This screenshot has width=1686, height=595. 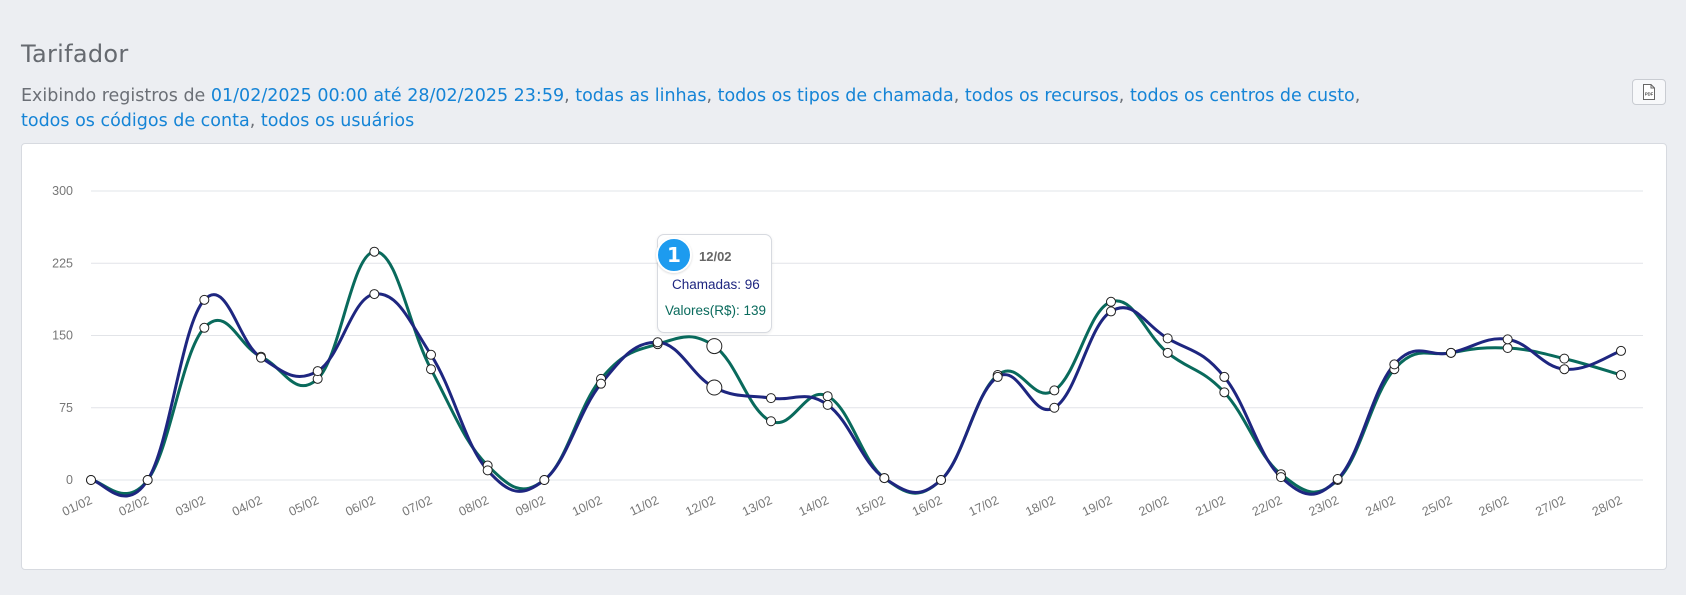 What do you see at coordinates (360, 506) in the screenshot?
I see `x-tick-label: 06/02` at bounding box center [360, 506].